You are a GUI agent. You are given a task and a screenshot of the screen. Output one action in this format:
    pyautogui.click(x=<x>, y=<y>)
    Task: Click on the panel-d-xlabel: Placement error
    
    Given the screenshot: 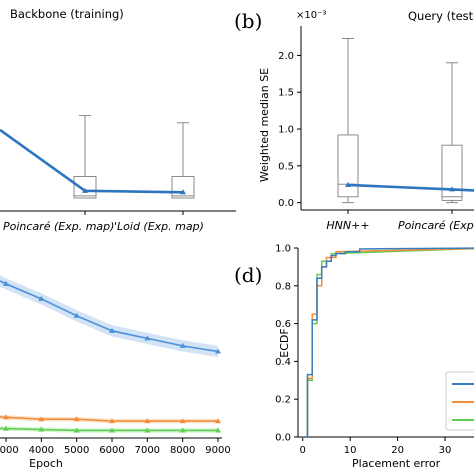 What is the action you would take?
    pyautogui.click(x=396, y=463)
    